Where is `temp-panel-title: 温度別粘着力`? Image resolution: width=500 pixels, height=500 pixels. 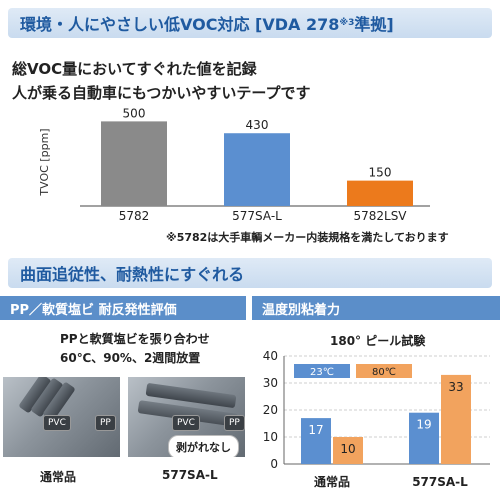
temp-panel-title: 温度別粘着力 is located at coordinates (301, 310).